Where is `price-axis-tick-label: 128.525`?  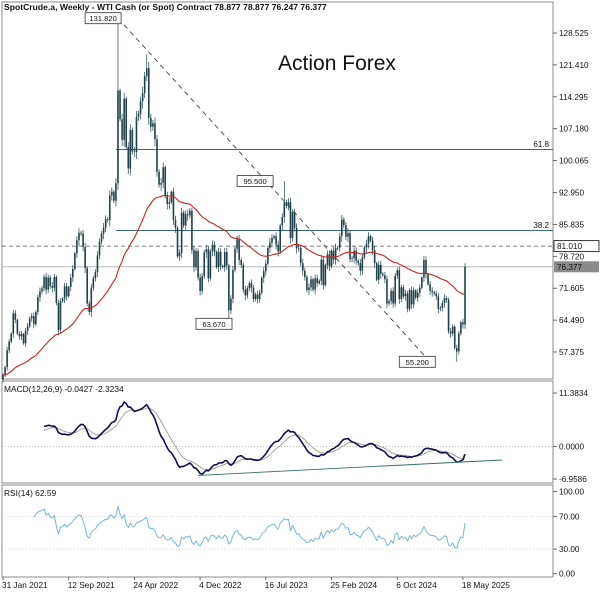
price-axis-tick-label: 128.525 is located at coordinates (574, 33).